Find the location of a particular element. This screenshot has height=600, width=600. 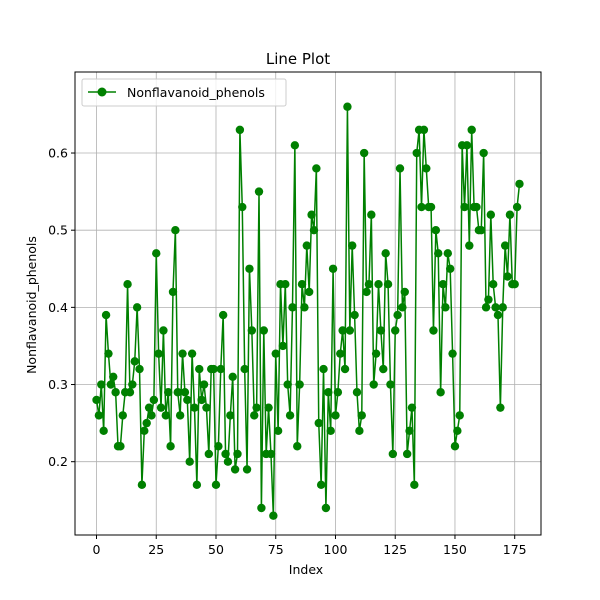

x-tick-label: 100 is located at coordinates (336, 549).